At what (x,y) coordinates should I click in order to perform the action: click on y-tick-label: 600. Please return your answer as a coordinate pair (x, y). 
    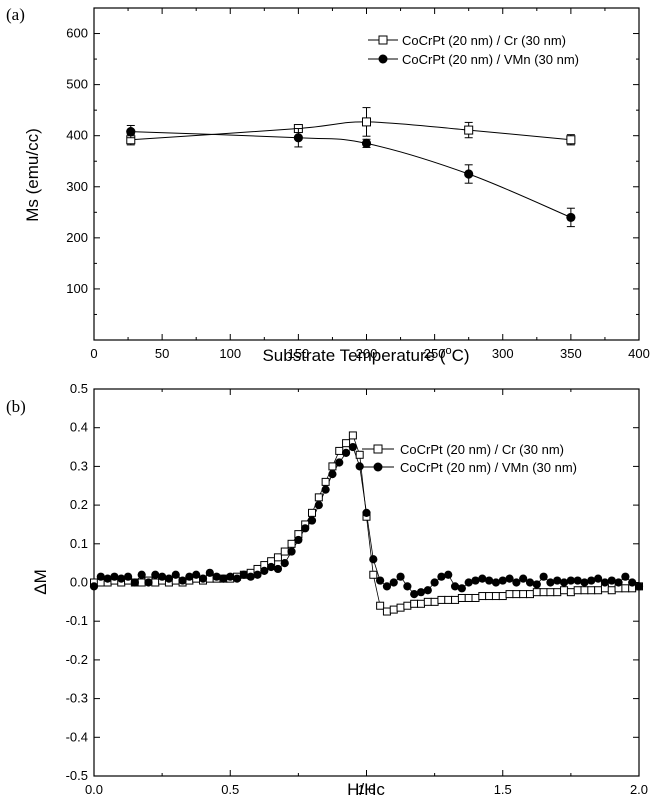
    Looking at the image, I should click on (77, 33).